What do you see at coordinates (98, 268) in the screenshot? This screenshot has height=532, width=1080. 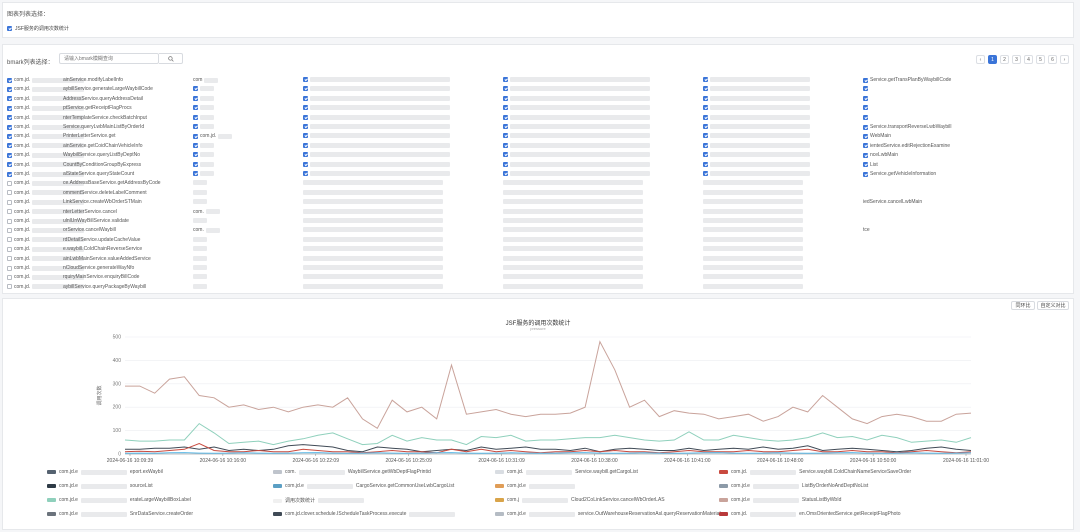 I see `bmark-item: nCloudService.generateWayNfo` at bounding box center [98, 268].